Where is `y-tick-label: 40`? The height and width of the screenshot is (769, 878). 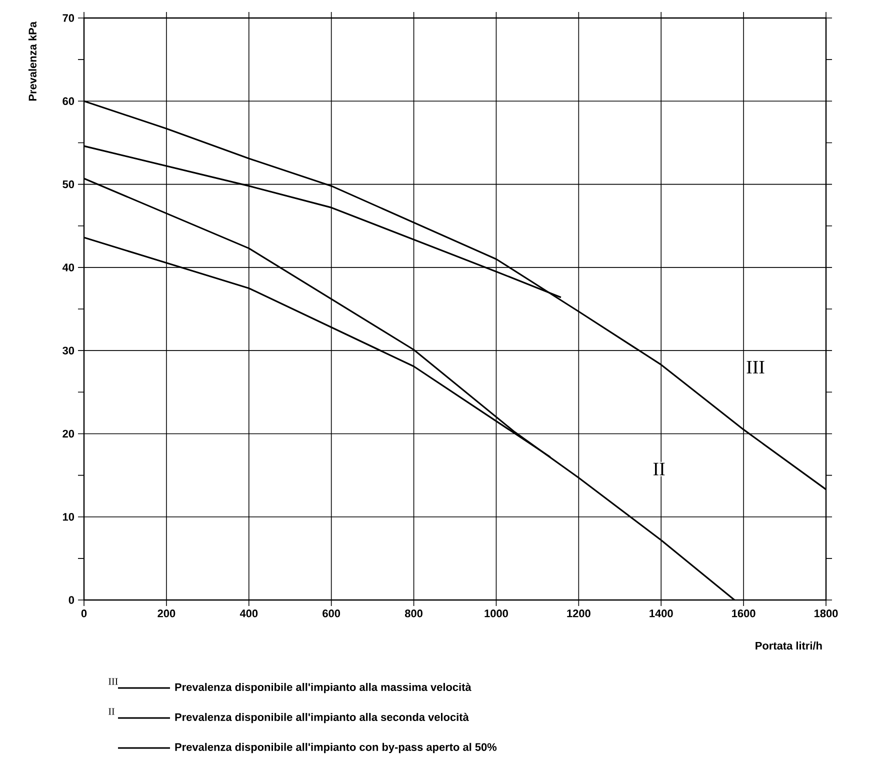 y-tick-label: 40 is located at coordinates (68, 268).